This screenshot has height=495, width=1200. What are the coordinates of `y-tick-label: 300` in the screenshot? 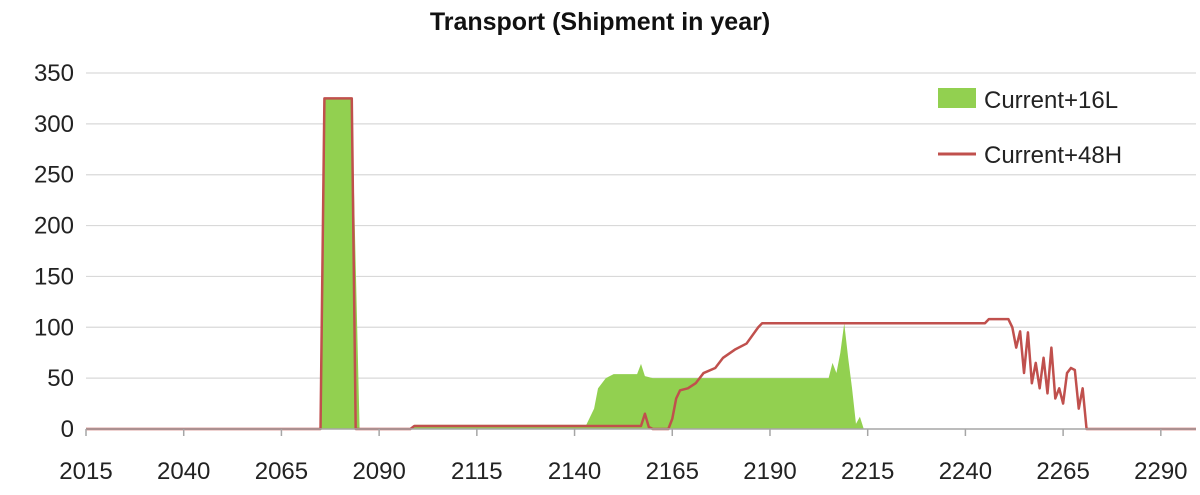 It's located at (54, 124).